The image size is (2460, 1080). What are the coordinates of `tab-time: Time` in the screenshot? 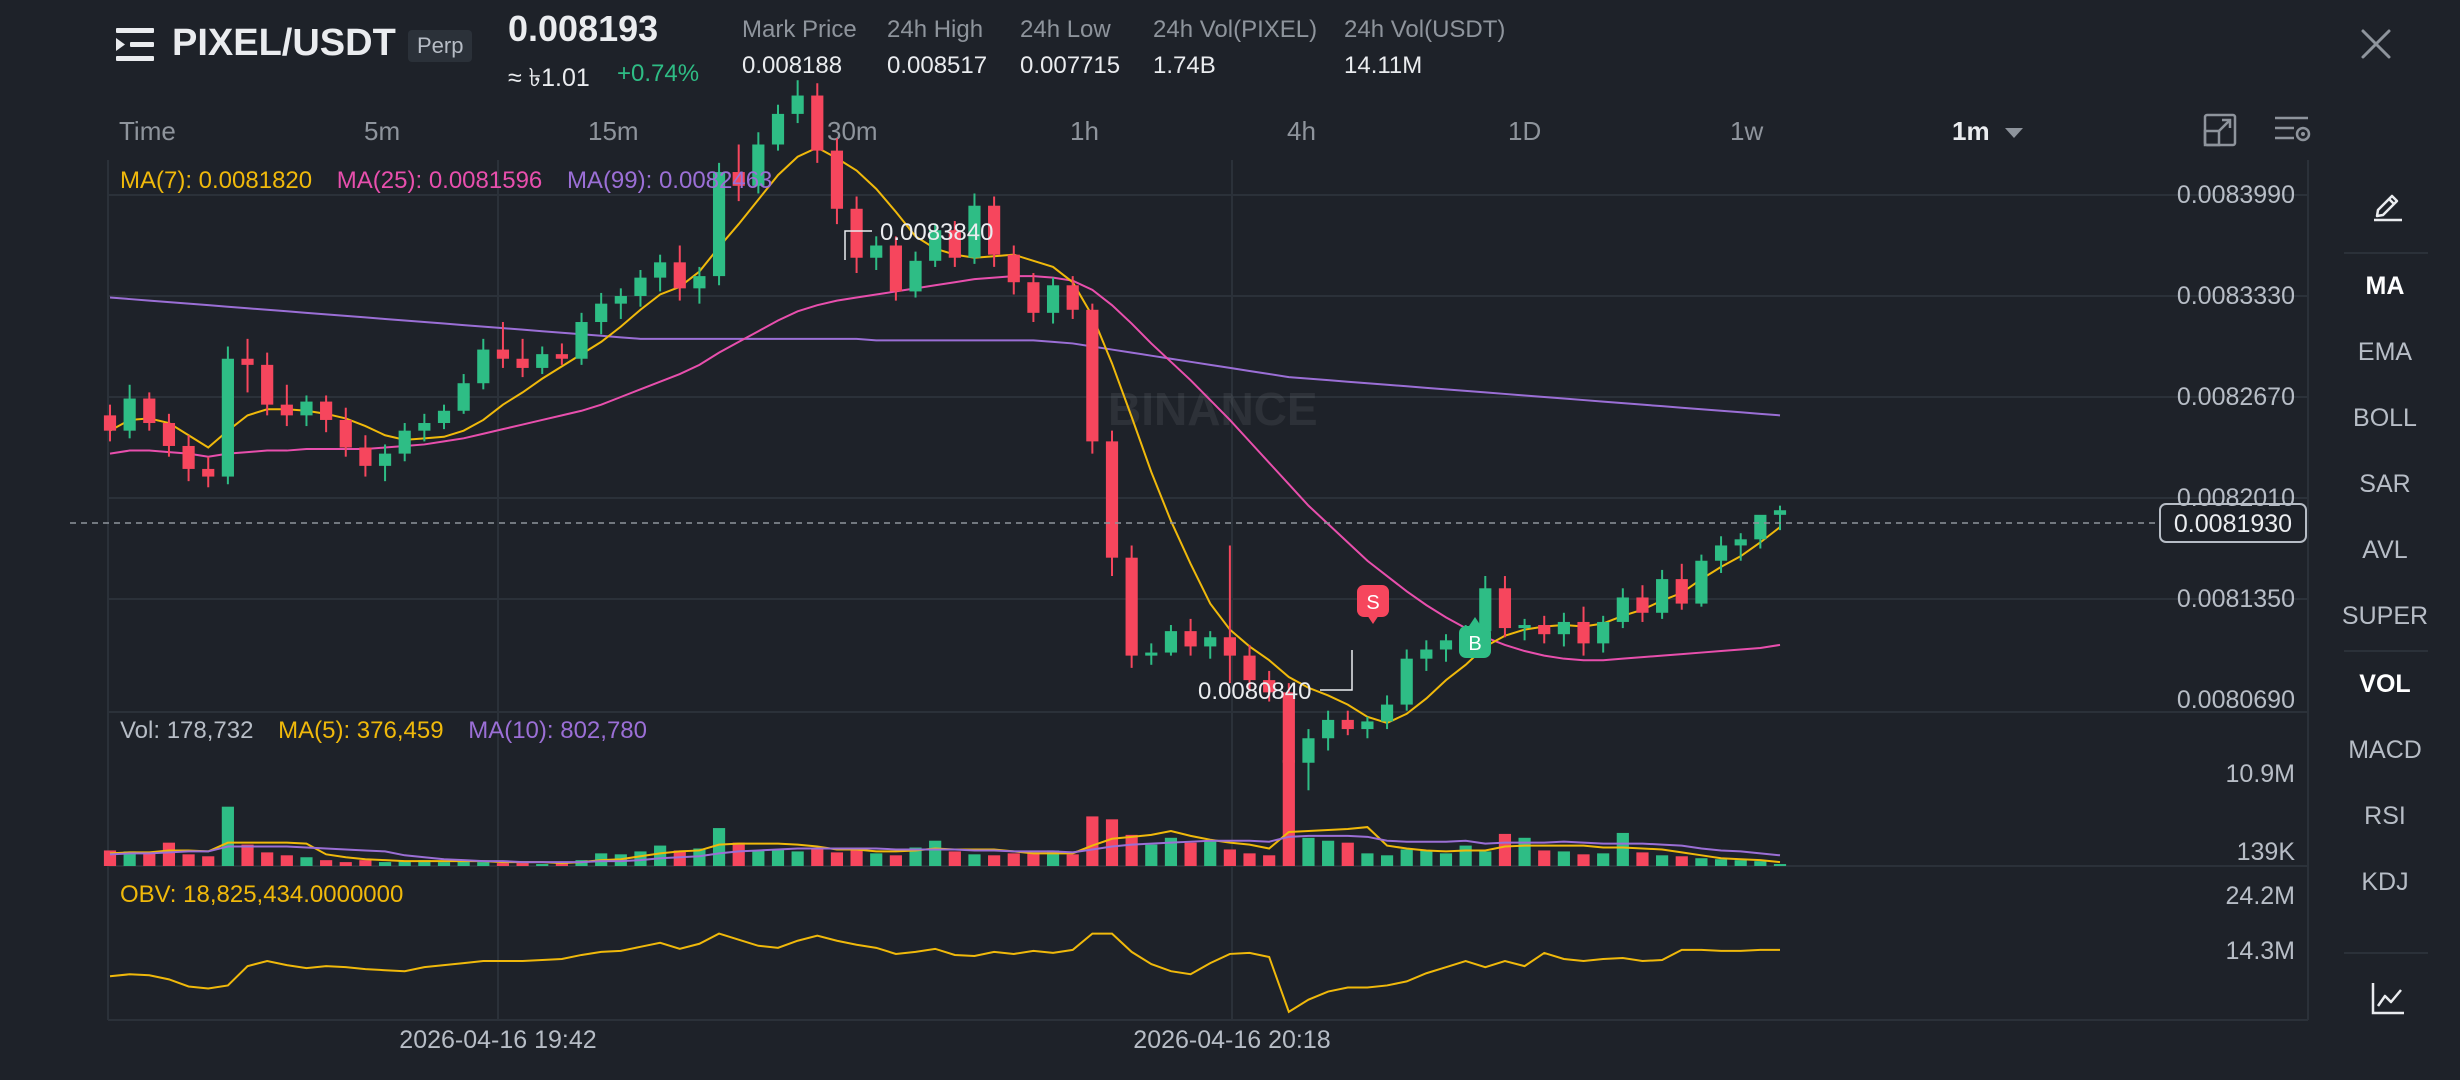 It's located at (147, 131).